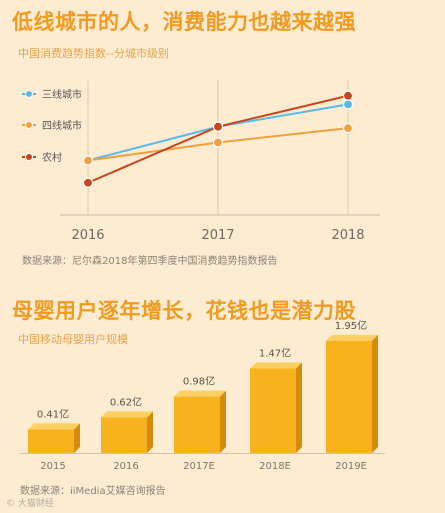  Describe the element at coordinates (199, 466) in the screenshot. I see `x-tick-label: 2017E` at that location.